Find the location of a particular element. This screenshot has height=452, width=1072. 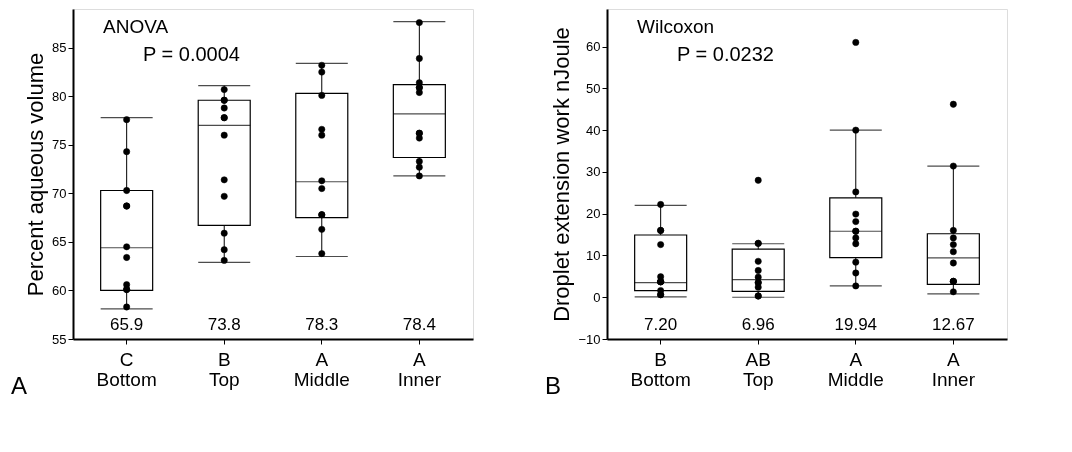

y-tick-label: 80 is located at coordinates (59, 96).